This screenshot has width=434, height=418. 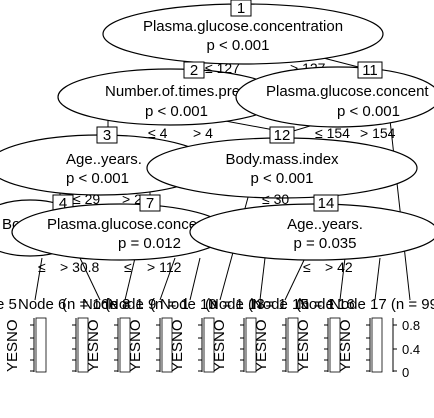 I want to click on node-1-p: p < 0.001, so click(x=238, y=45).